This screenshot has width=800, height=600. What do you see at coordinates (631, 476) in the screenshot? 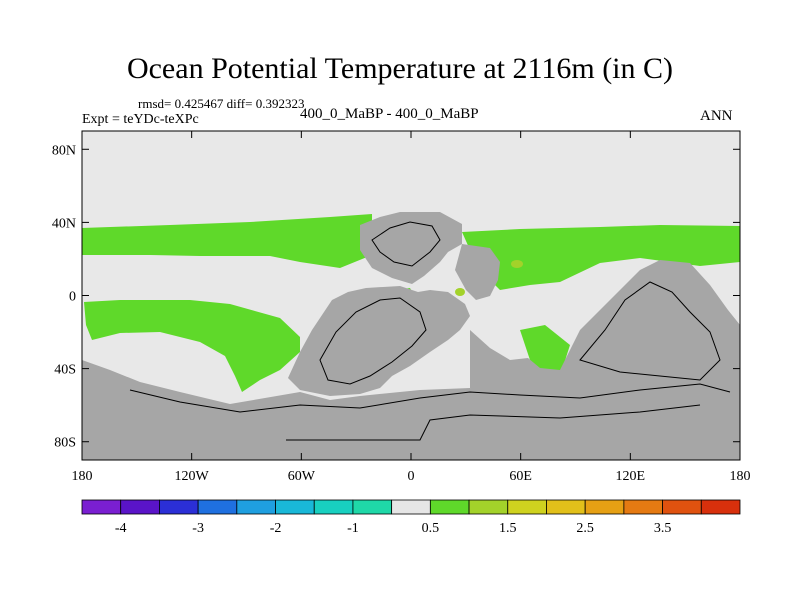
I see `x-tick-label: 120E` at bounding box center [631, 476].